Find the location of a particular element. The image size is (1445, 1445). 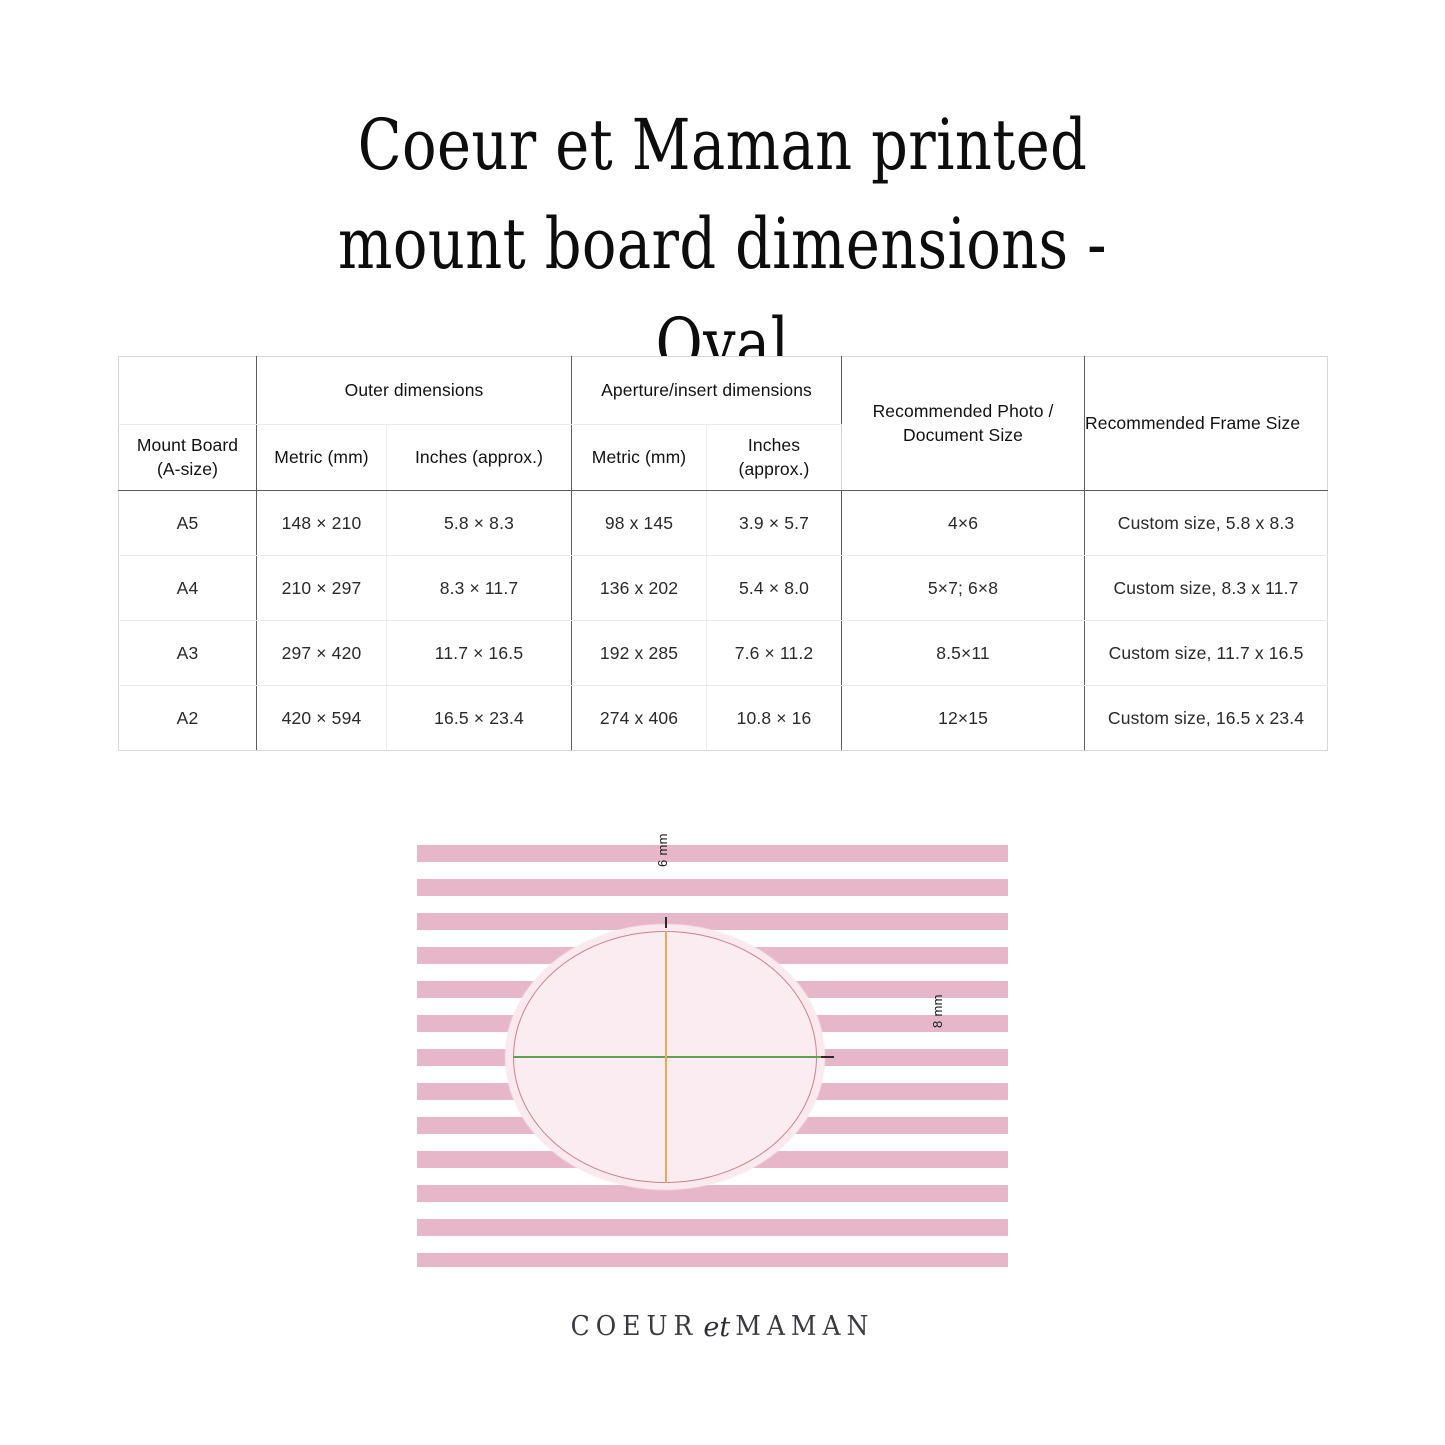

cell-outer-metric: 210 × 297 is located at coordinates (321, 588).